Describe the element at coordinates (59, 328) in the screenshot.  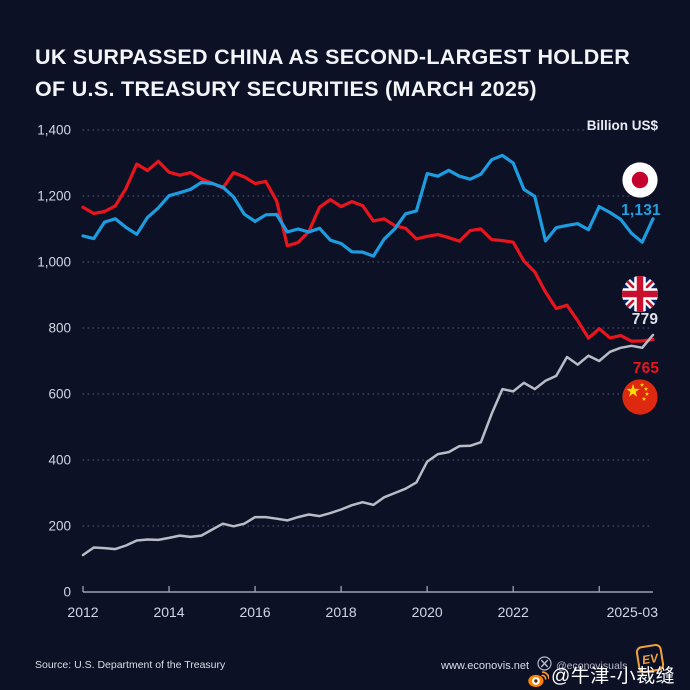
I see `svg-text: 800` at that location.